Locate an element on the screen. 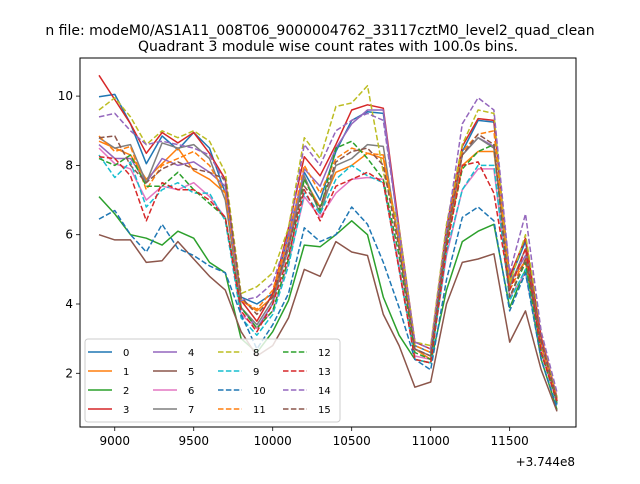 The image size is (640, 484). y-tick-label: 2 is located at coordinates (69, 373).